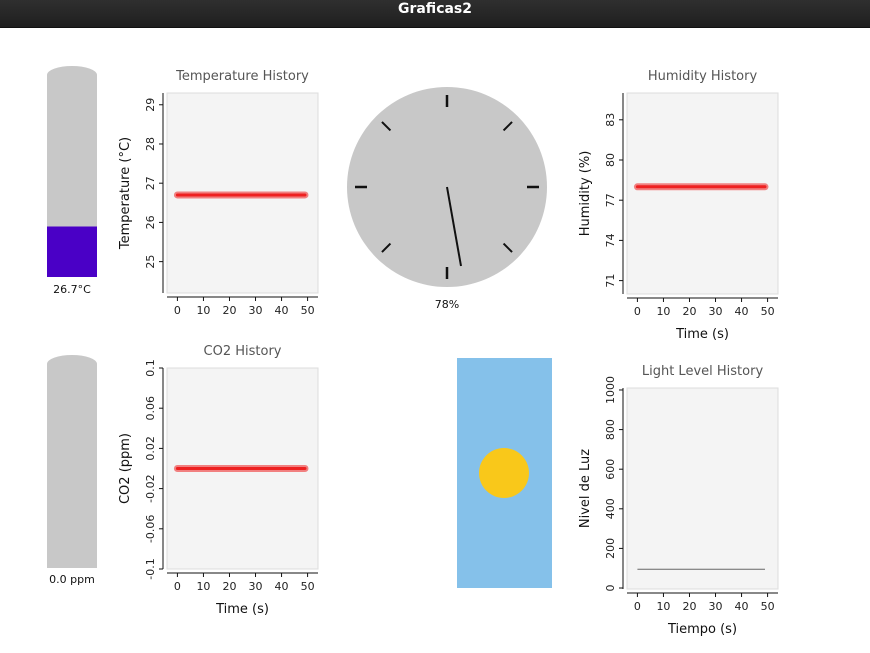 This screenshot has width=870, height=653. I want to click on humidity-gauge-needle, so click(454, 226).